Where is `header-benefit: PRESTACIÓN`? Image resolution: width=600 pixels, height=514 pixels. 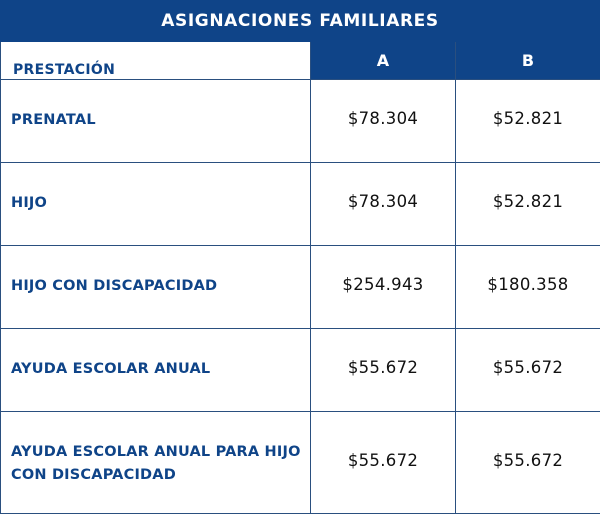
header-benefit: PRESTACIÓN is located at coordinates (155, 61).